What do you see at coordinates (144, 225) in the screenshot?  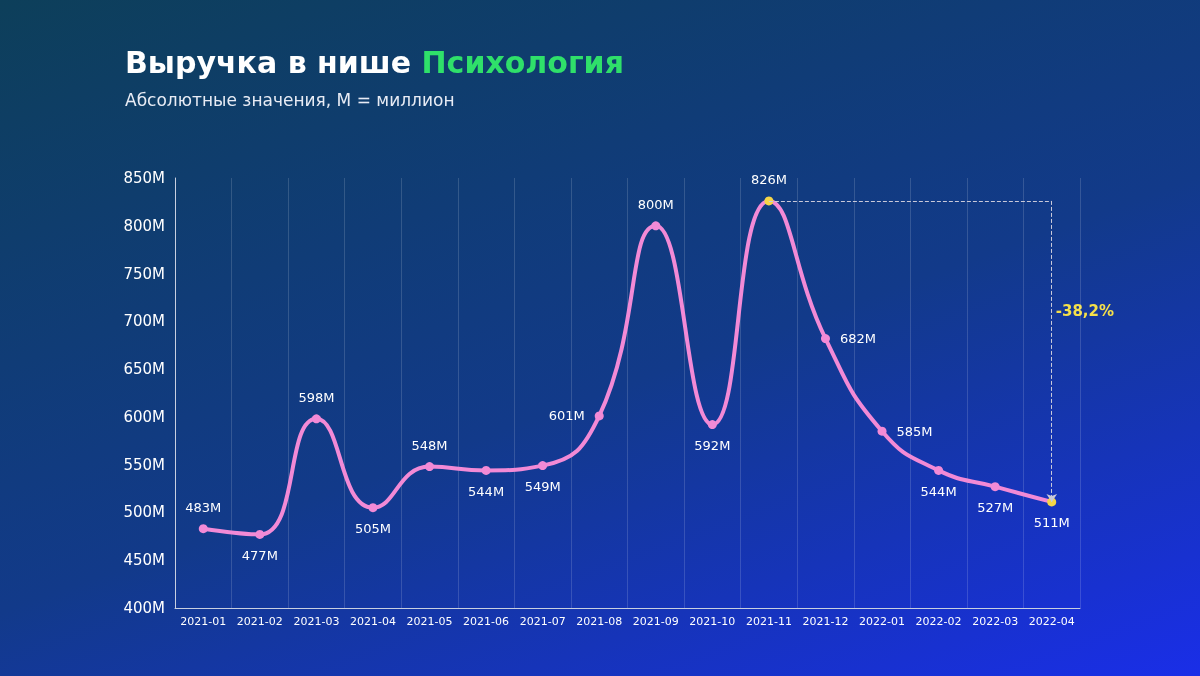 I see `y-tick-label: 800M` at bounding box center [144, 225].